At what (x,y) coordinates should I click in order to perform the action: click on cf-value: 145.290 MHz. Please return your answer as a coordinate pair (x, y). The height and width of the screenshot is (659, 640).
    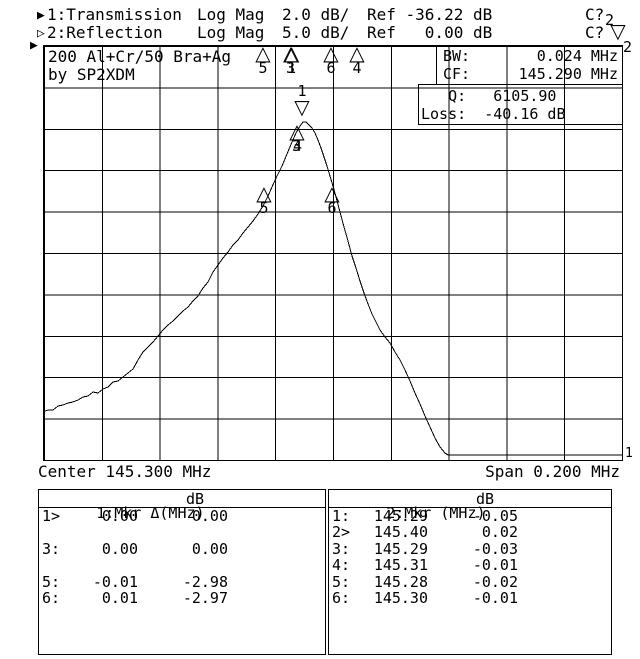
    Looking at the image, I should click on (568, 74).